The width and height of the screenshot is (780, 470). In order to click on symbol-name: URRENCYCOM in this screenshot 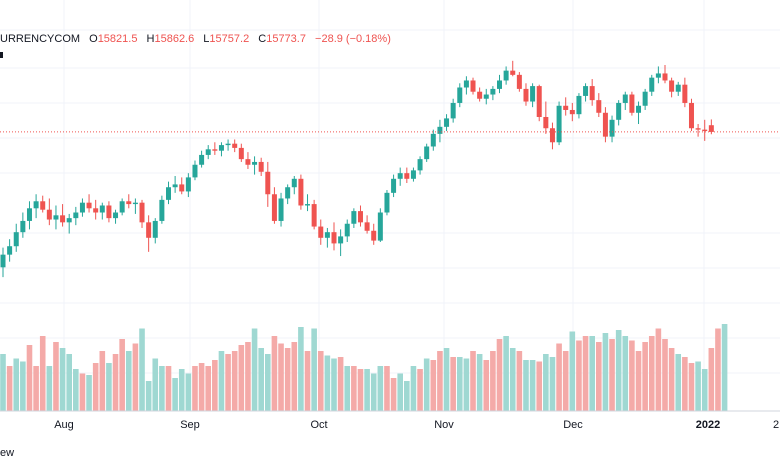, I will do `click(40, 39)`.